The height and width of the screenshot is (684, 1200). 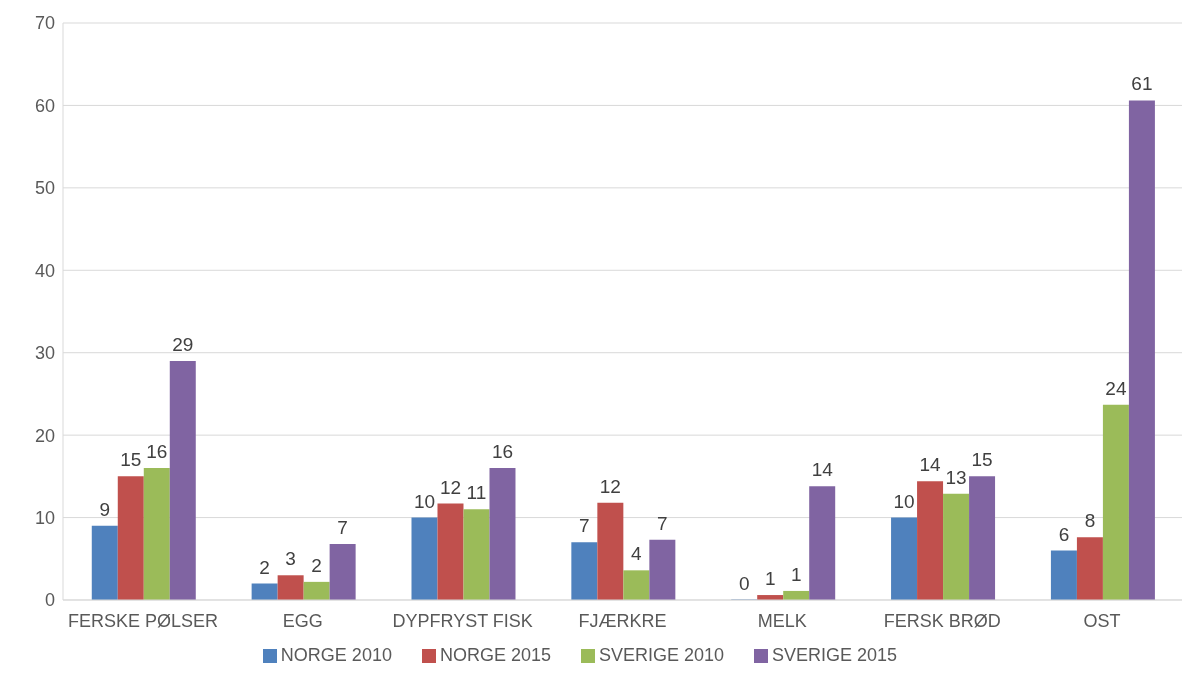 I want to click on y-tick-label: 40, so click(x=44, y=270).